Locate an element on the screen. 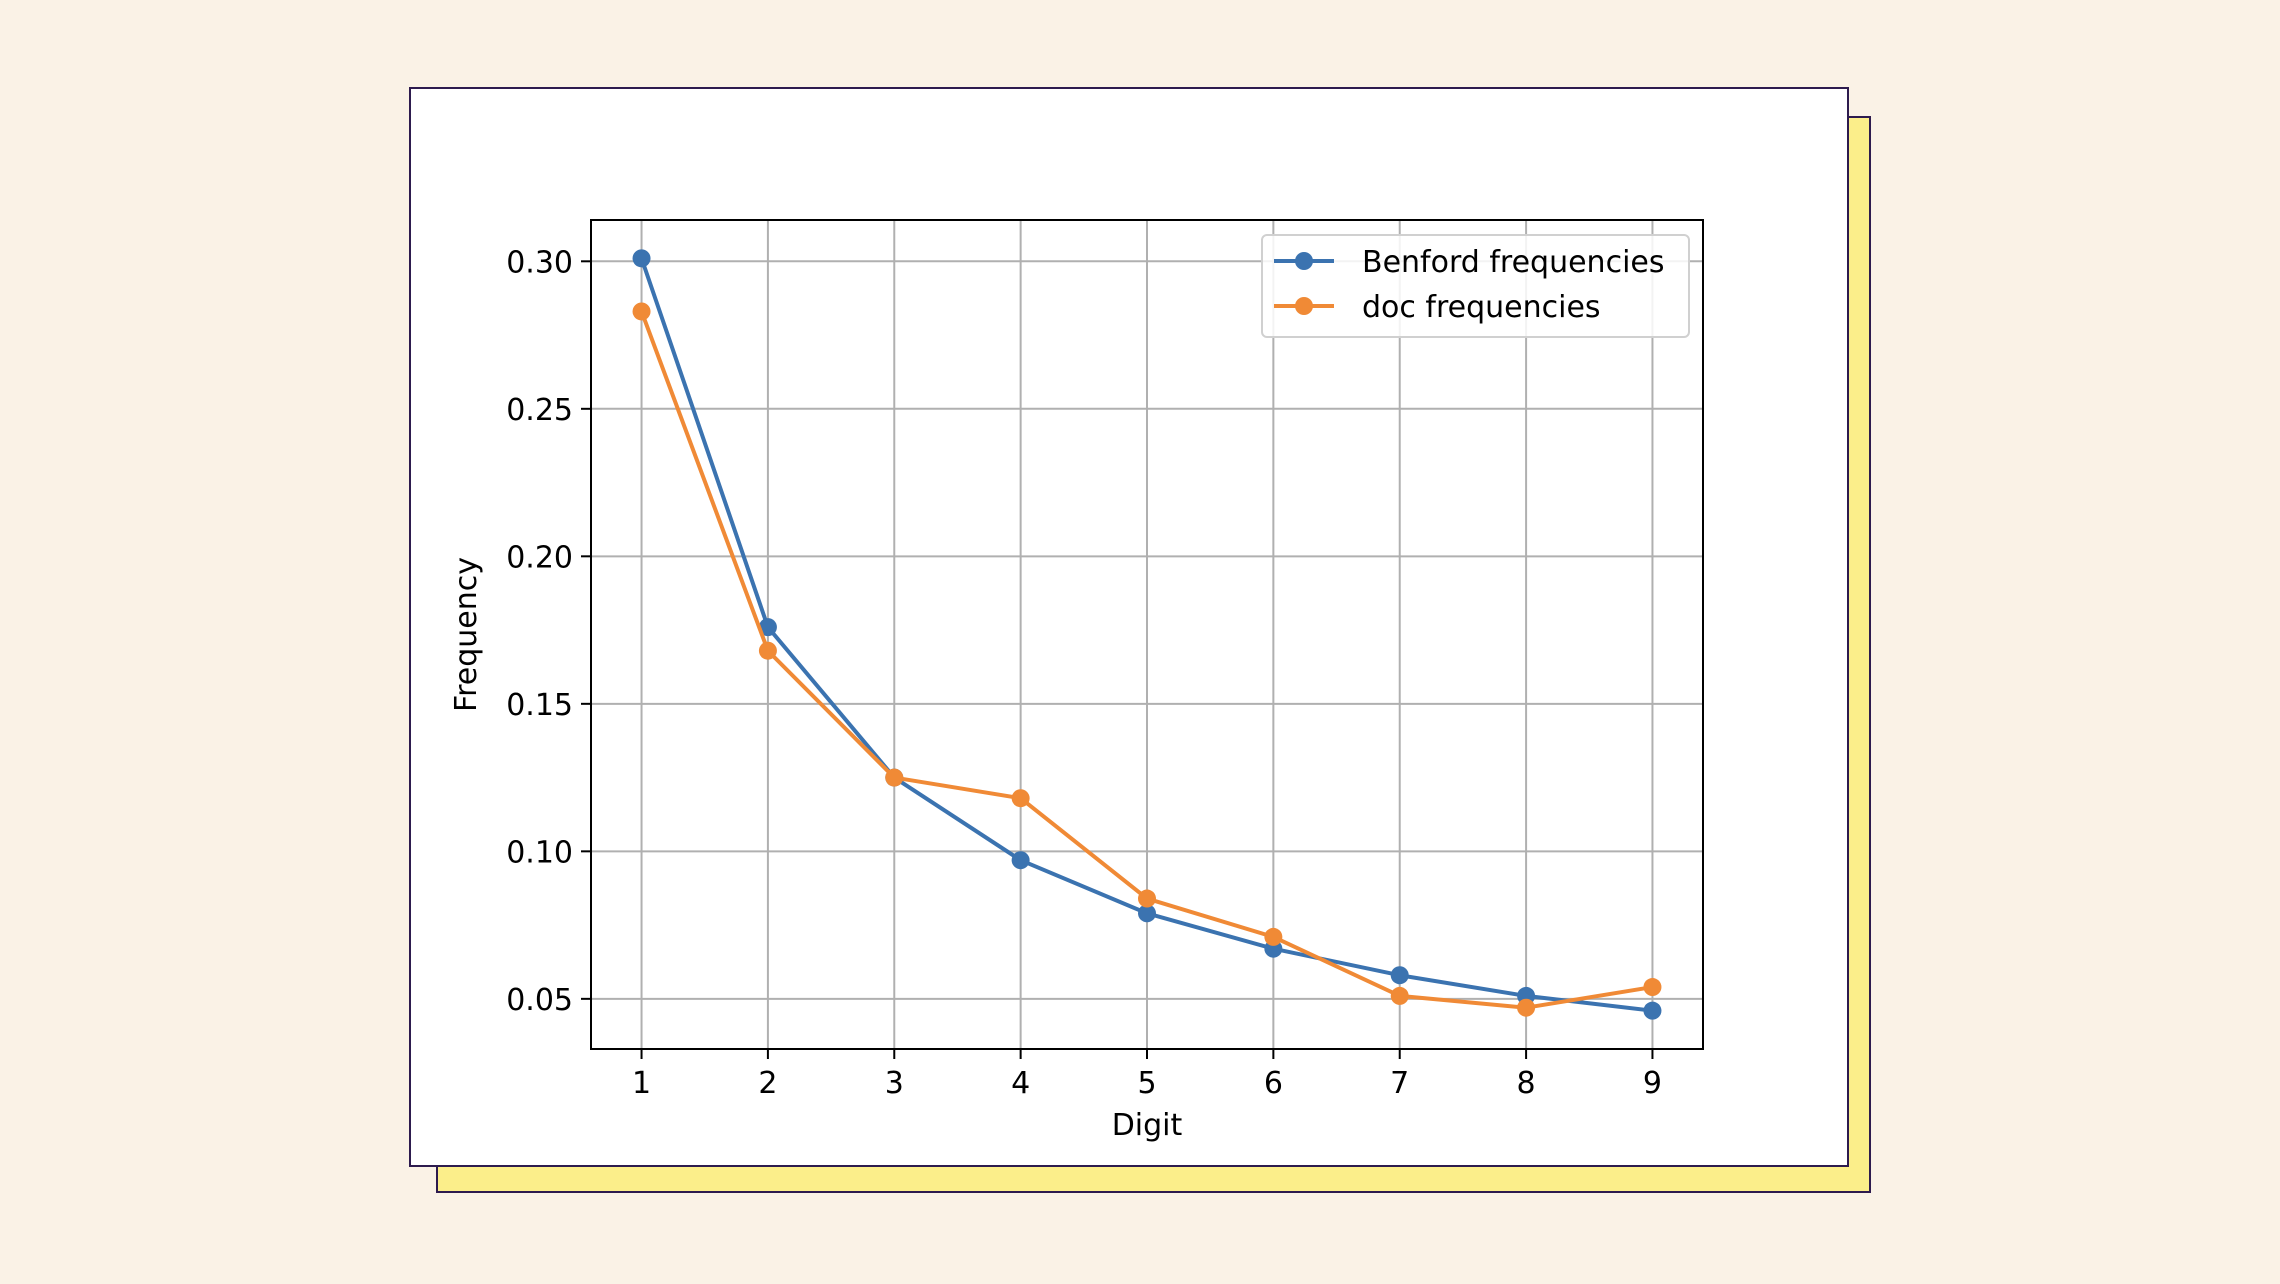 This screenshot has height=1284, width=2280. x-tick-label: 1 is located at coordinates (641, 1083).